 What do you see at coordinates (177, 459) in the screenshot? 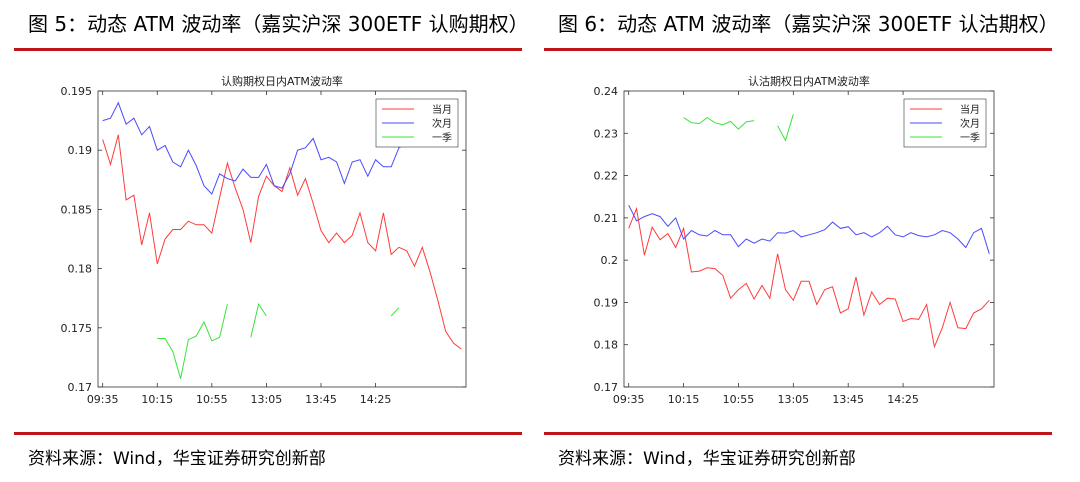
I see `figure-5-source: 资料来源：Wind，华宝证券研究创新部` at bounding box center [177, 459].